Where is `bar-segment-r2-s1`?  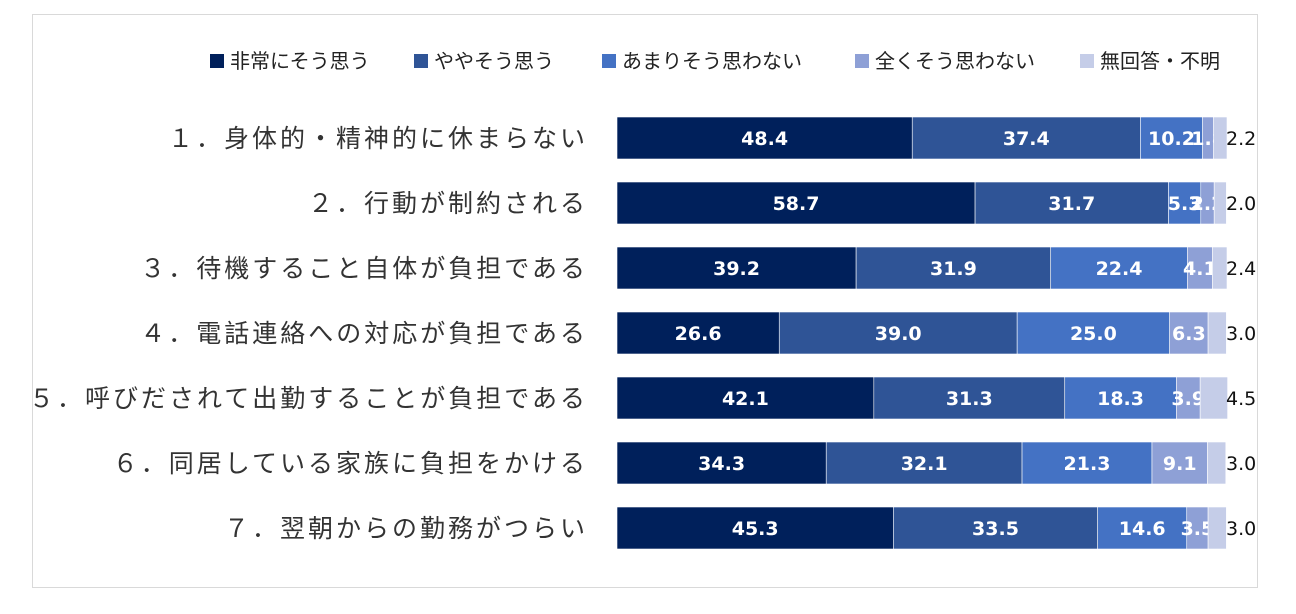 bar-segment-r2-s1 is located at coordinates (796, 203).